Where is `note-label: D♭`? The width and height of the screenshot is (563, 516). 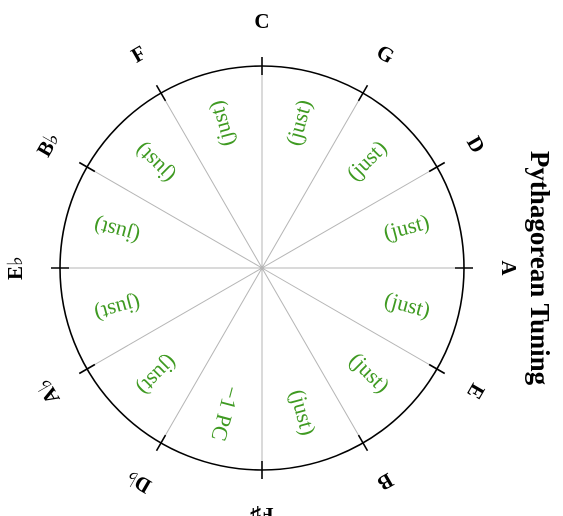 note-label: D♭ is located at coordinates (139, 481).